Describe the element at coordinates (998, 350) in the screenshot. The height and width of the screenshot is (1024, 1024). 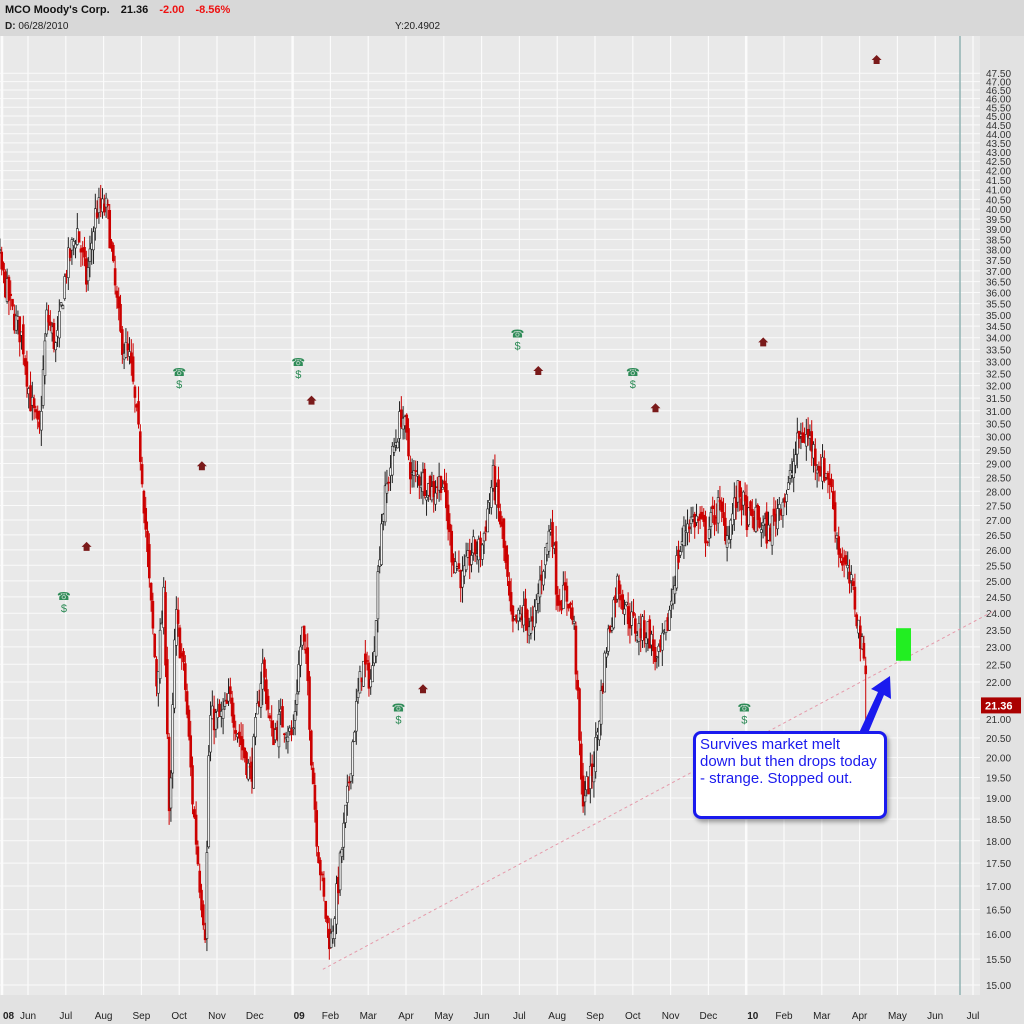
I see `y-tick-label: 33.50` at that location.